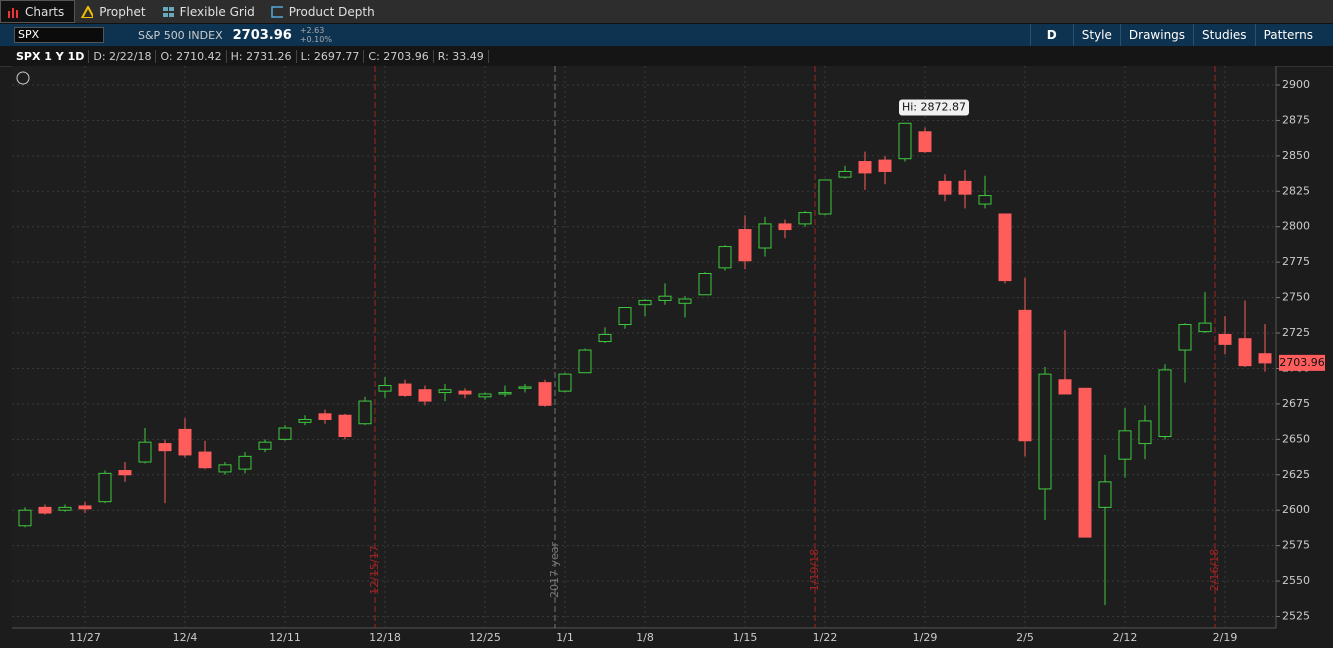 This screenshot has height=648, width=1333. Describe the element at coordinates (180, 35) in the screenshot. I see `description: S&P 500 INDEX` at that location.